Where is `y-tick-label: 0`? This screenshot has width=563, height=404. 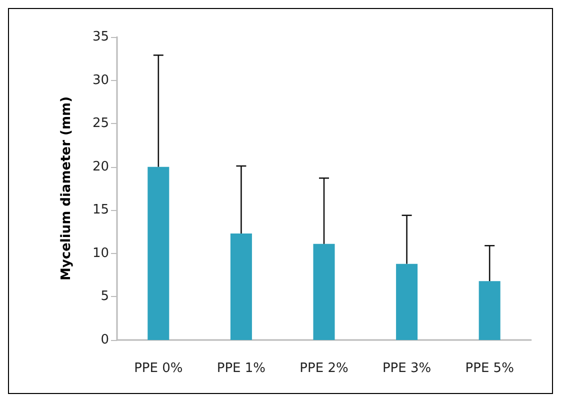
y-tick-label: 0 is located at coordinates (104, 340).